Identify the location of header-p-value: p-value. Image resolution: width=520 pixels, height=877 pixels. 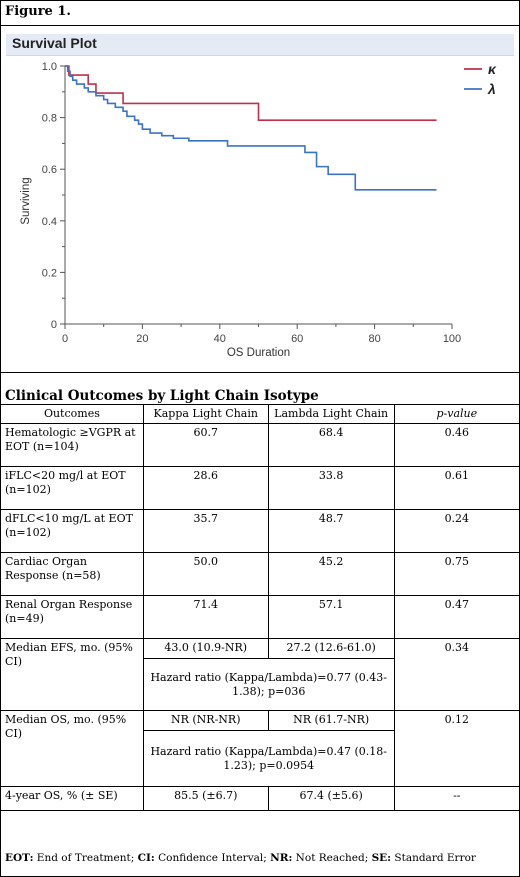
(456, 414).